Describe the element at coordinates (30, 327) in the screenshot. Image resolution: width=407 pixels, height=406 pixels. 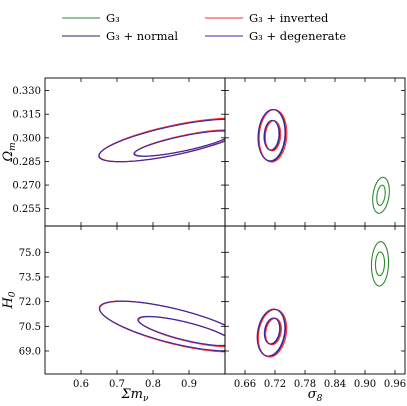
I see `y-tick-label: 70.5` at that location.